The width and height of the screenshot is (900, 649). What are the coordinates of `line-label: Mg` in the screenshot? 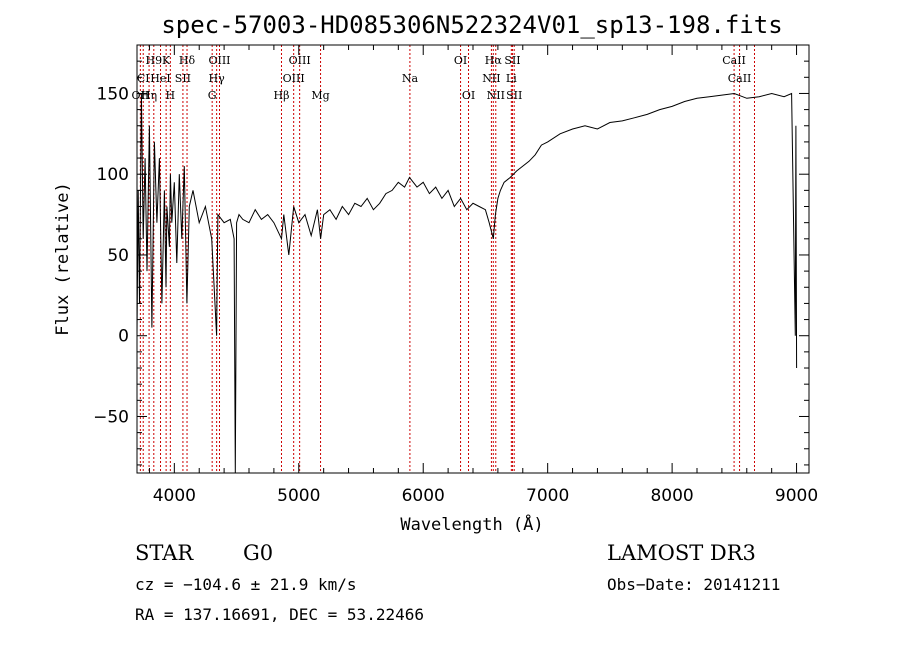 It's located at (320, 95).